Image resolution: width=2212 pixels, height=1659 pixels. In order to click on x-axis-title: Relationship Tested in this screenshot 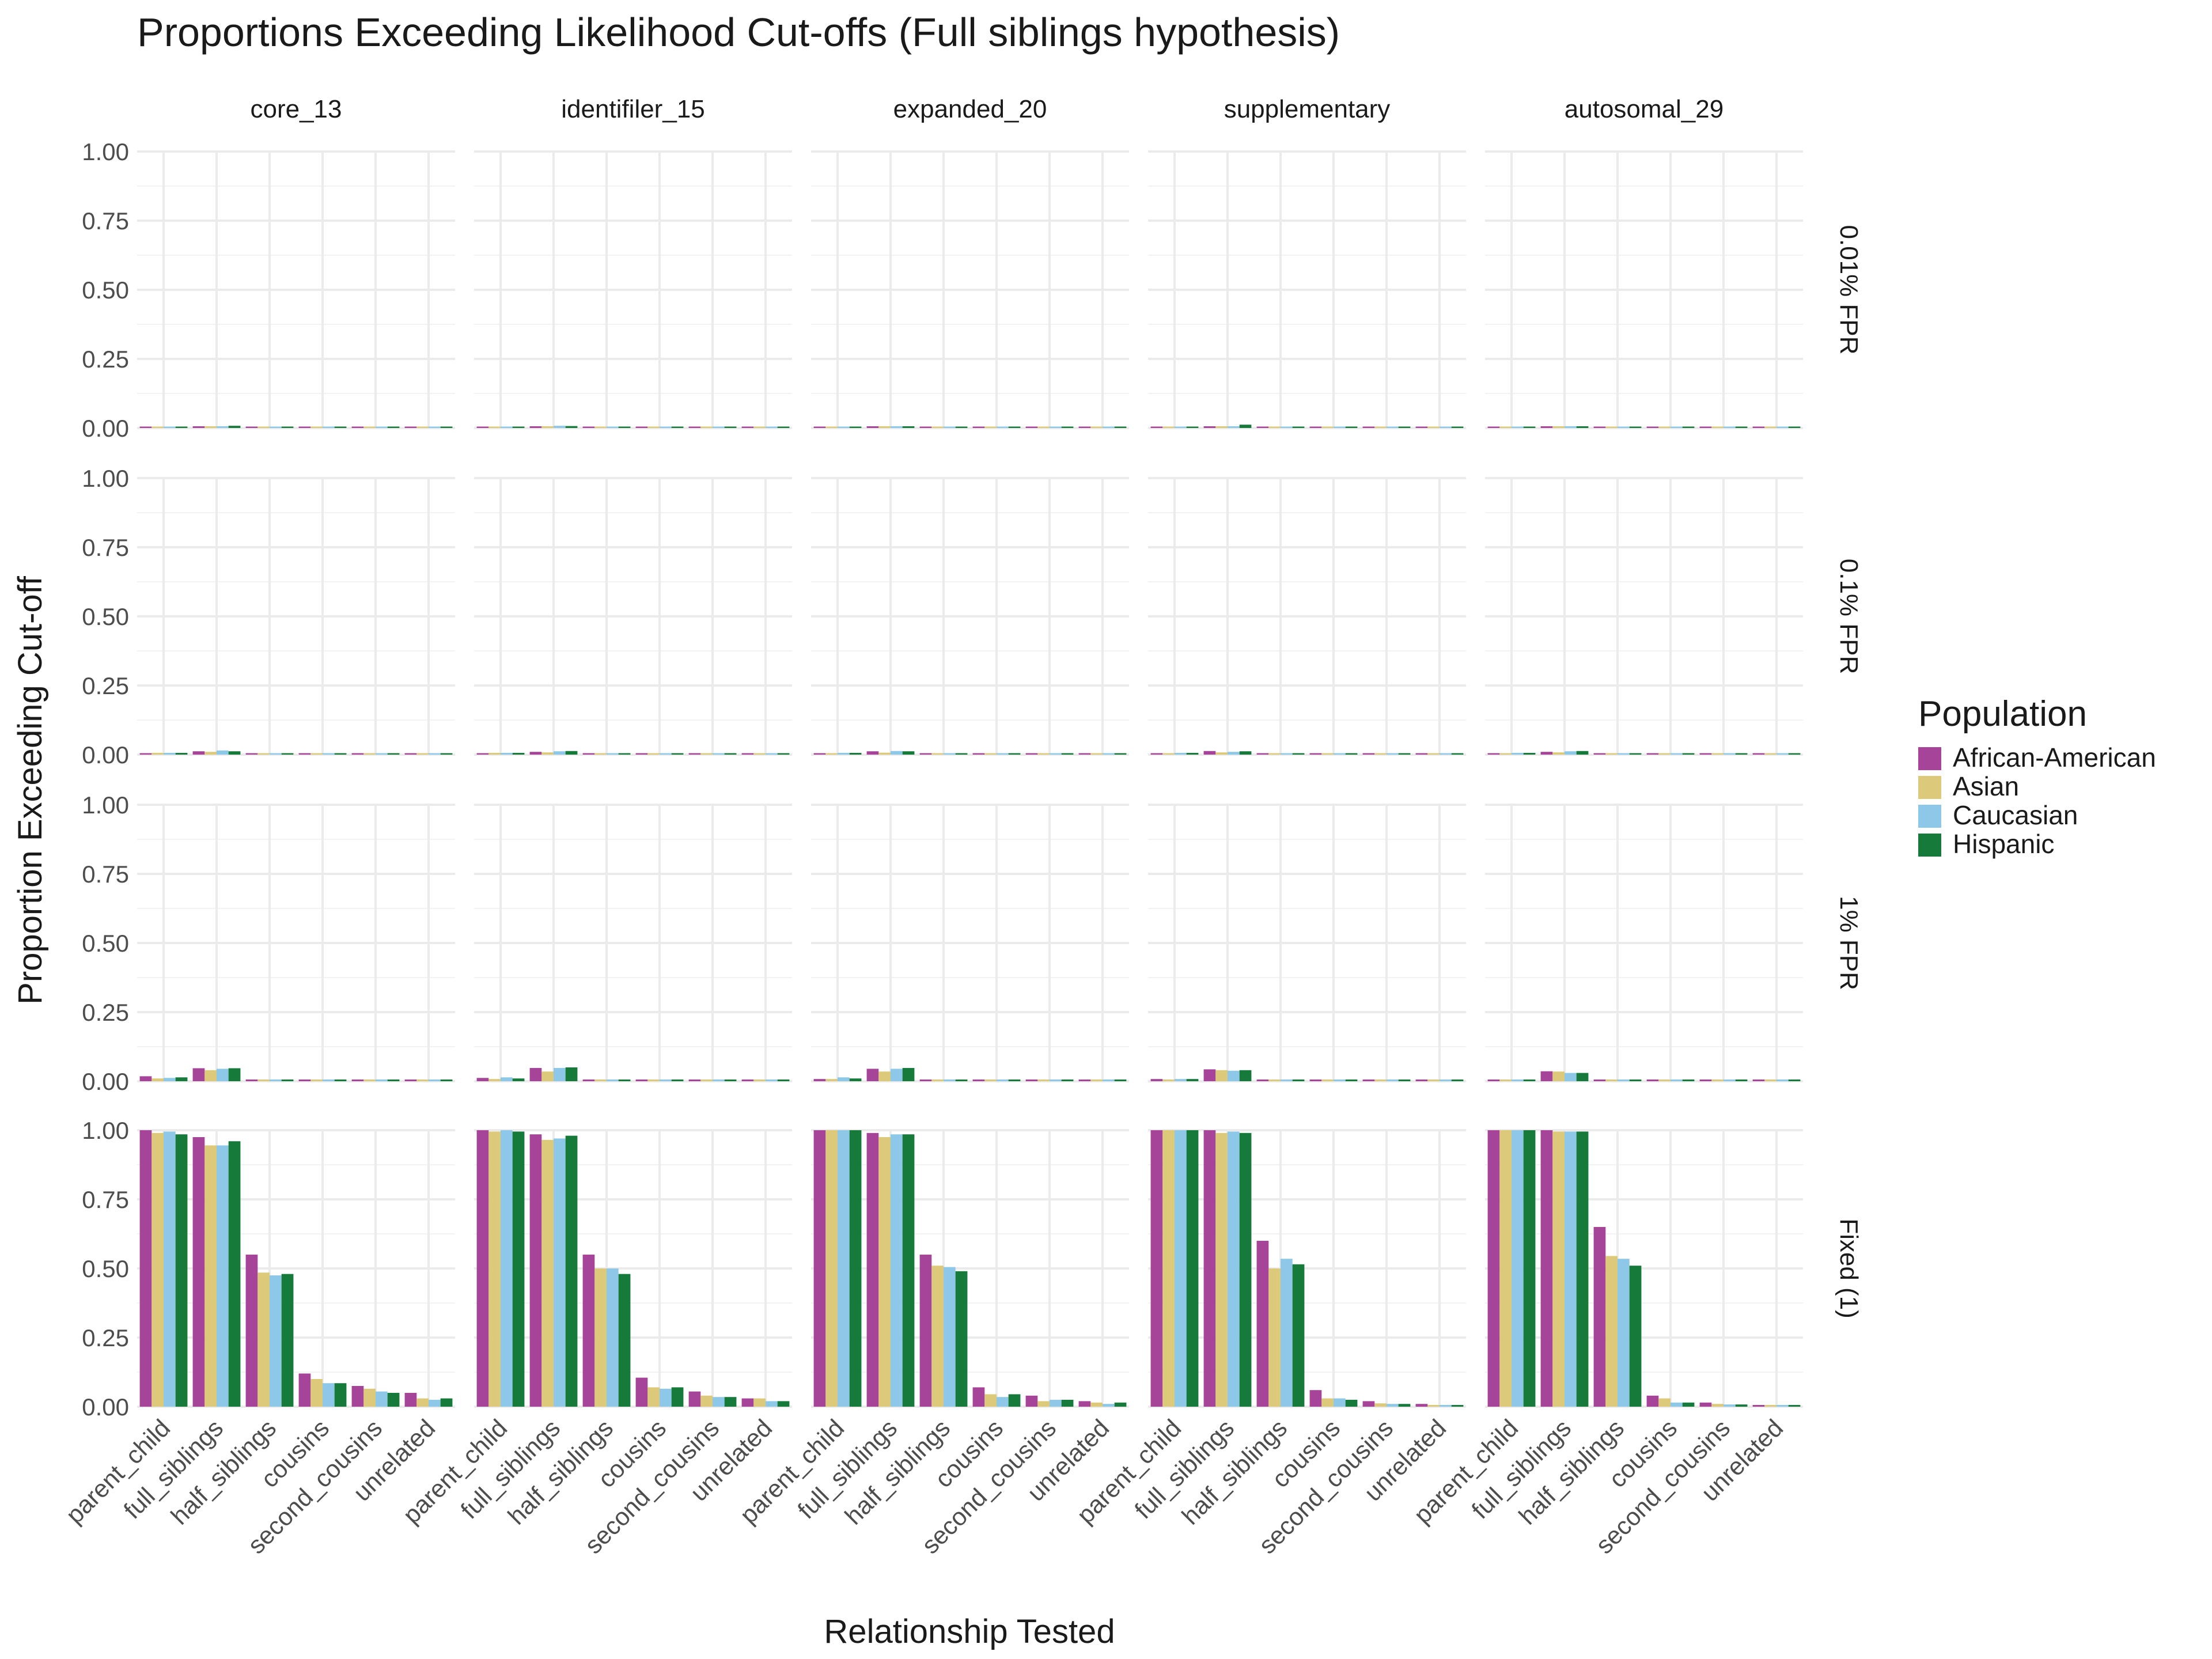, I will do `click(969, 1631)`.